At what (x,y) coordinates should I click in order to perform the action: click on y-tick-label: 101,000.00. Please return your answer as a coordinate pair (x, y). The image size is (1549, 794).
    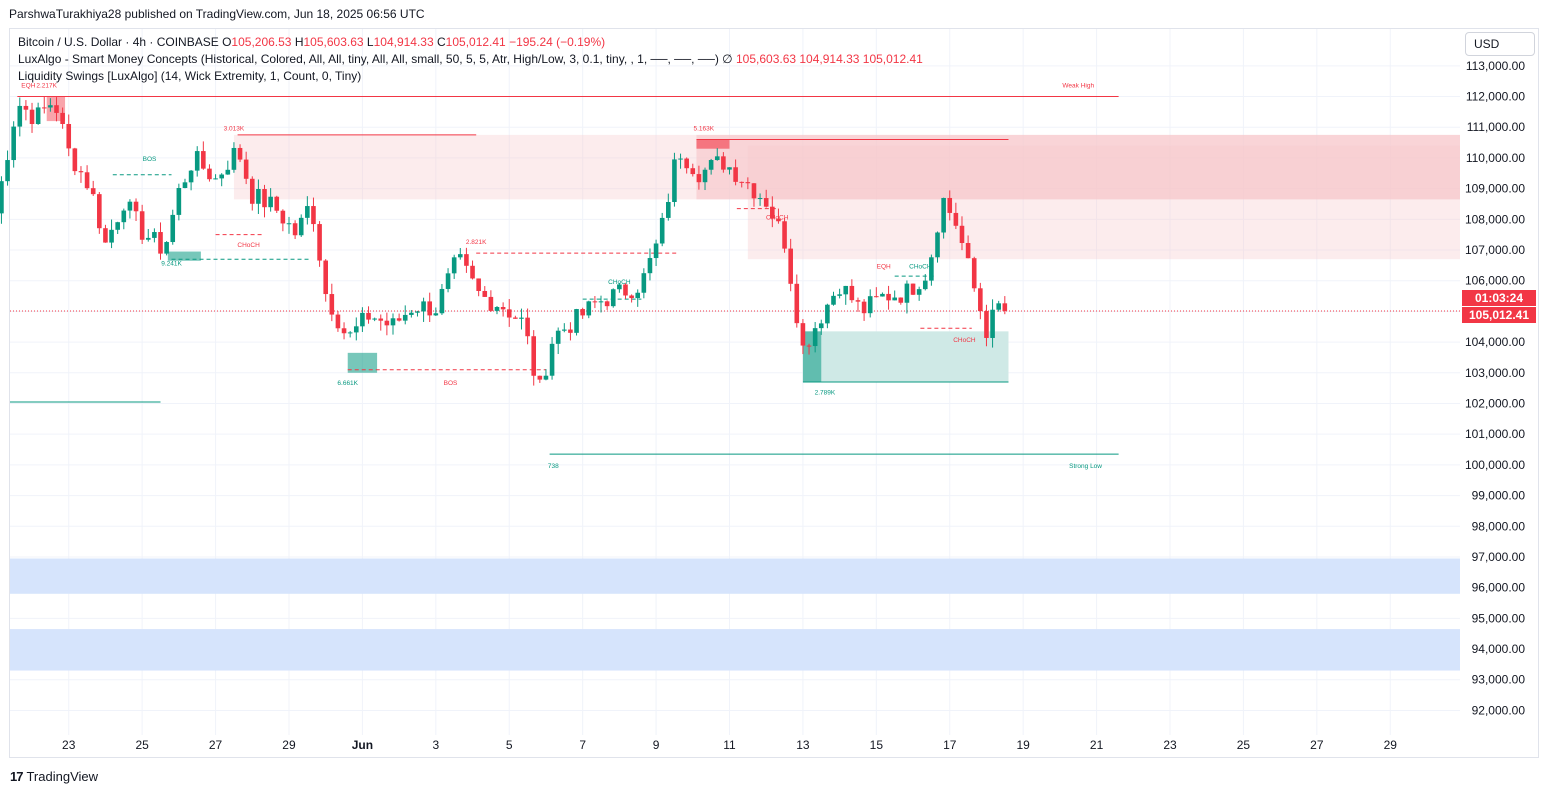
    Looking at the image, I should click on (1495, 434).